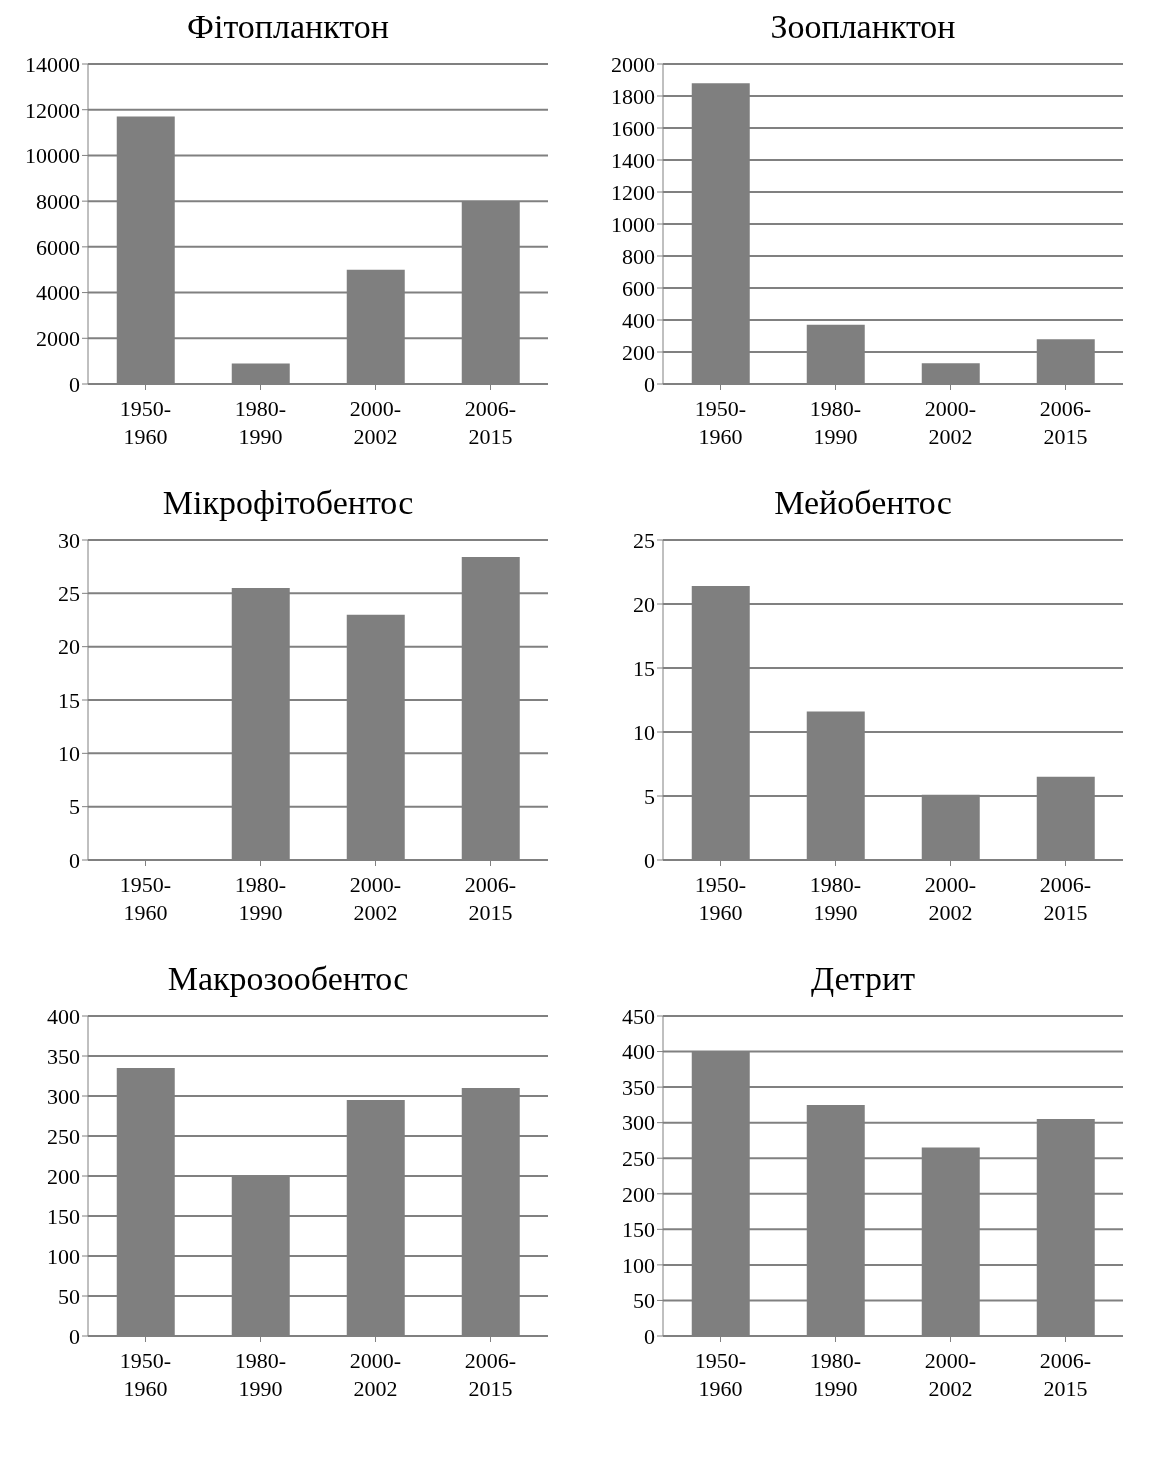 The image size is (1157, 1466). Describe the element at coordinates (58, 247) in the screenshot. I see `y-tick-label: 6000` at that location.